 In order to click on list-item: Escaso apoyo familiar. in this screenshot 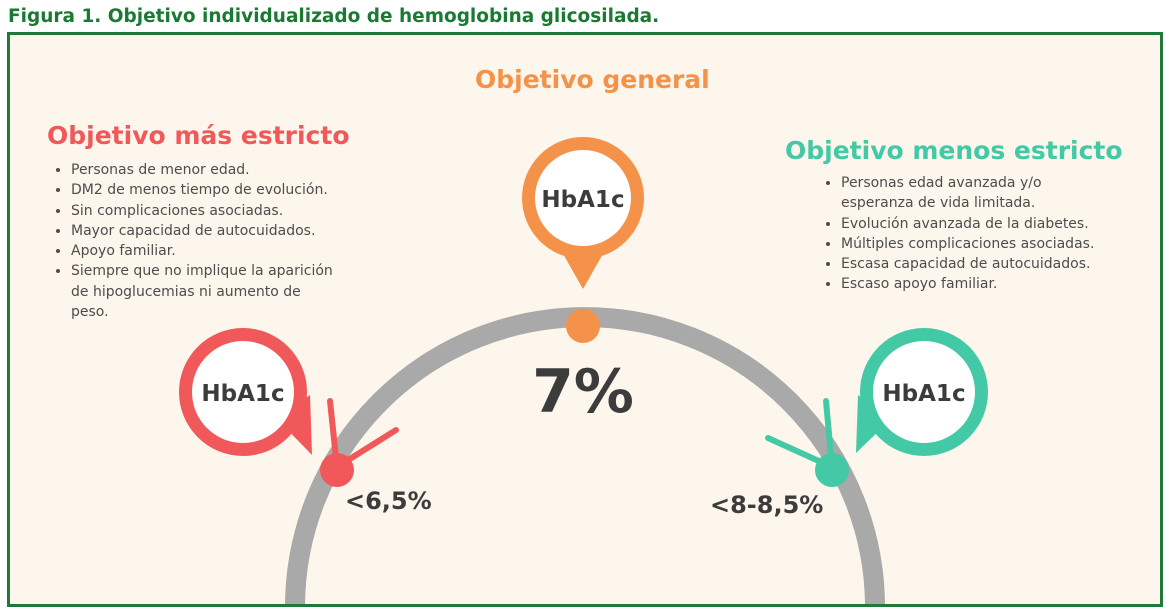, I will do `click(991, 284)`.